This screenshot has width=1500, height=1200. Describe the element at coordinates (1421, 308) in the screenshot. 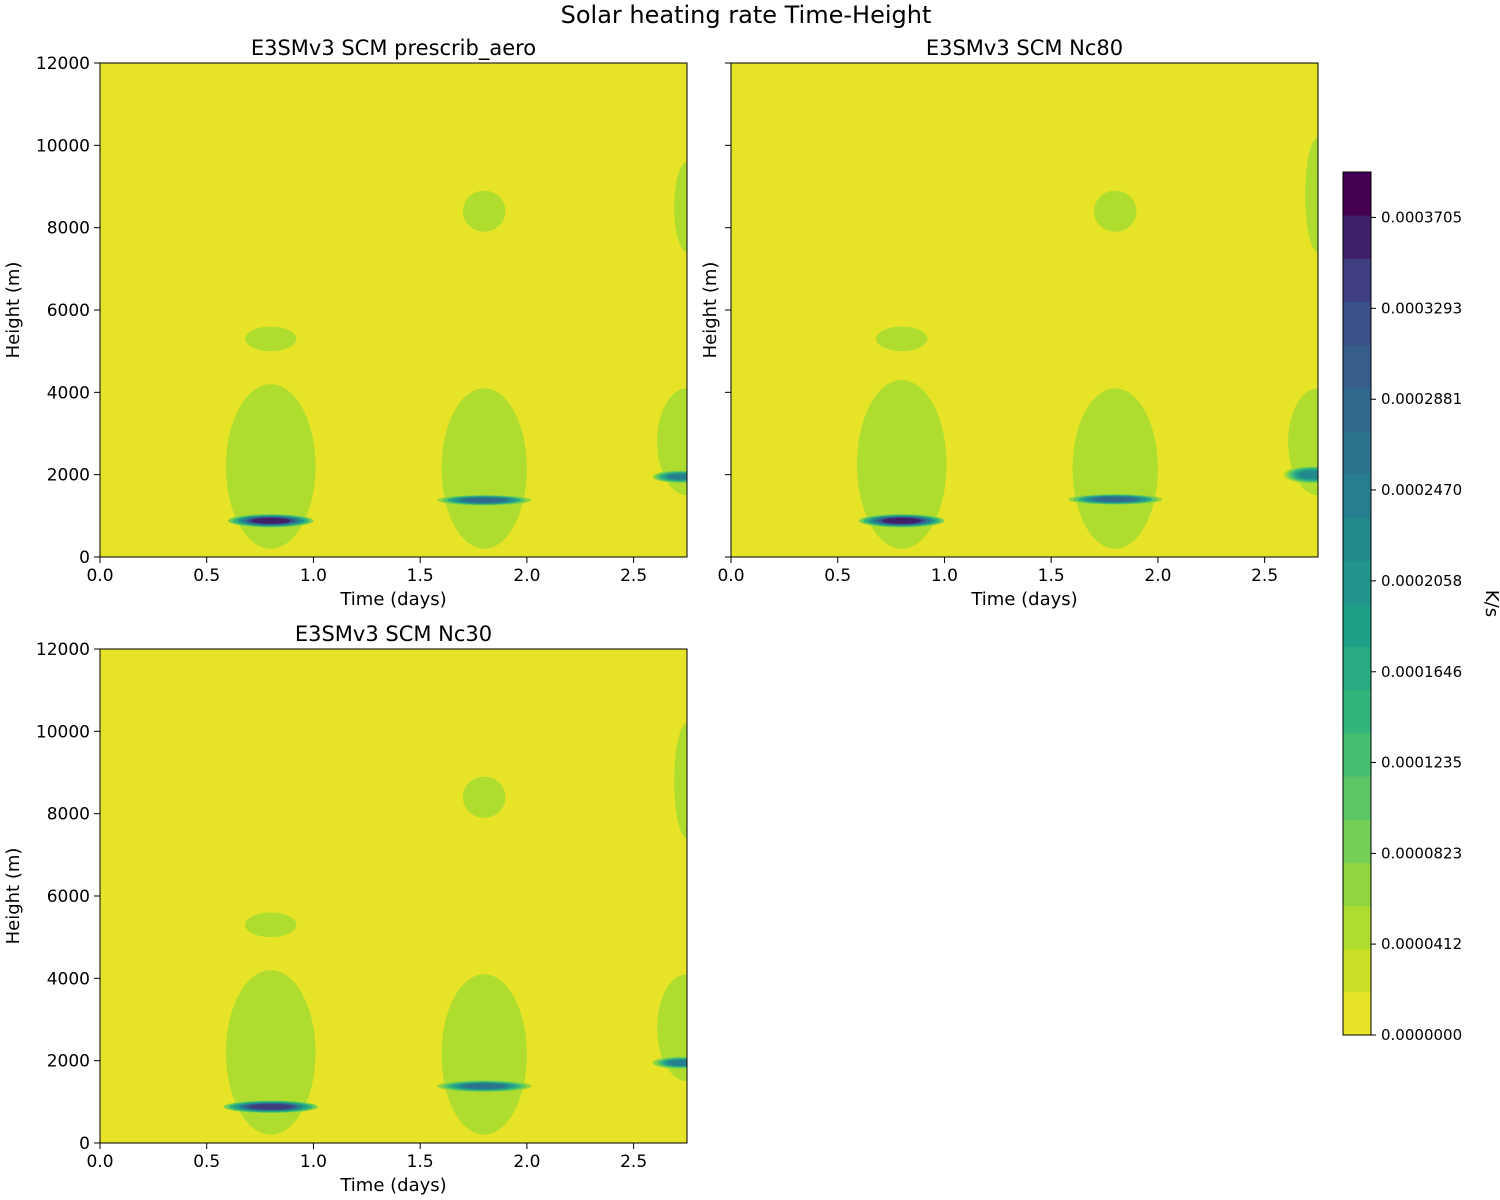

I see `colorbar-tick-label: 0.0003293` at that location.